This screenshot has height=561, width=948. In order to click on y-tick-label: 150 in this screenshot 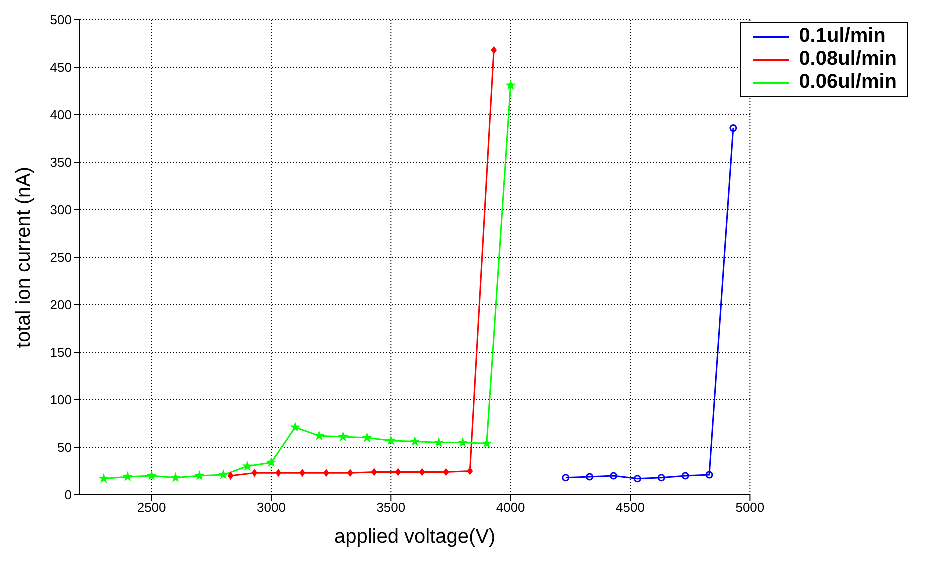, I will do `click(61, 352)`.